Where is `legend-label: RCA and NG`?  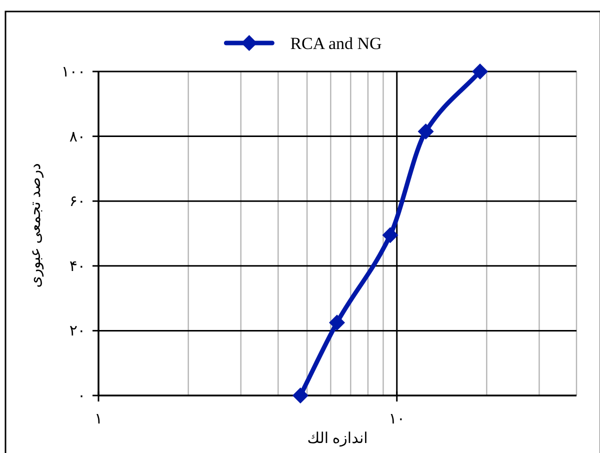 legend-label: RCA and NG is located at coordinates (336, 43).